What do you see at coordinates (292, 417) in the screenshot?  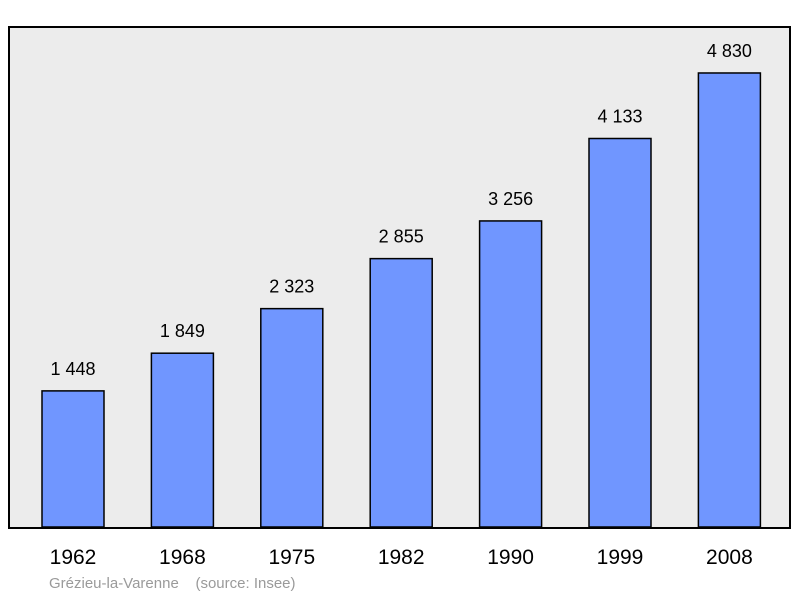 I see `bar-1975` at bounding box center [292, 417].